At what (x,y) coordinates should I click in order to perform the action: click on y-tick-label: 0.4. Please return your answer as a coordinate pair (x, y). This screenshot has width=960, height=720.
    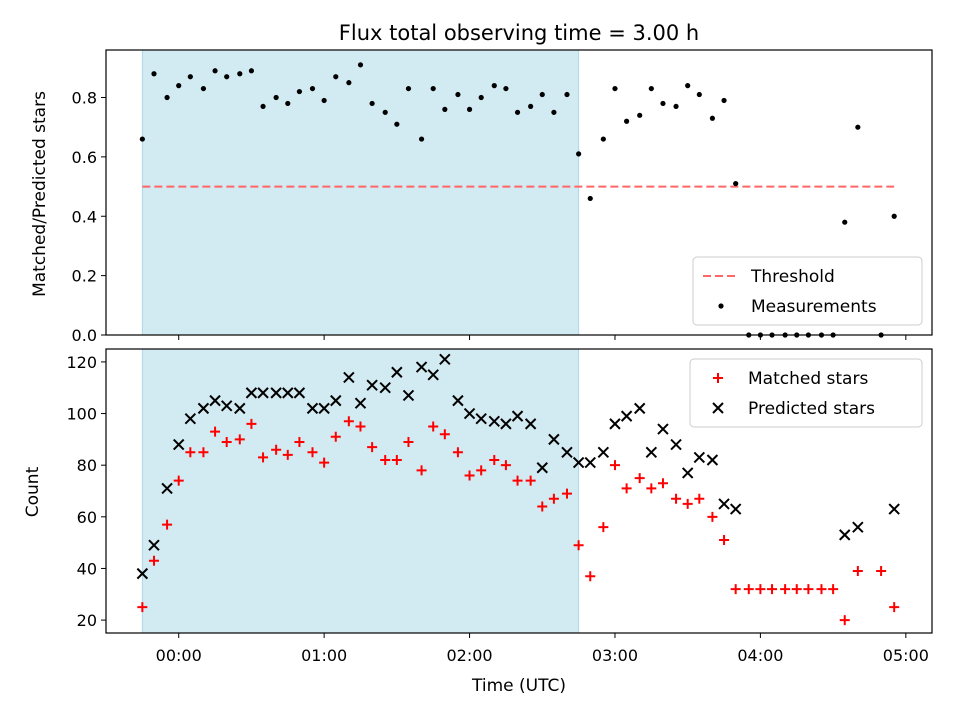
    Looking at the image, I should click on (84, 216).